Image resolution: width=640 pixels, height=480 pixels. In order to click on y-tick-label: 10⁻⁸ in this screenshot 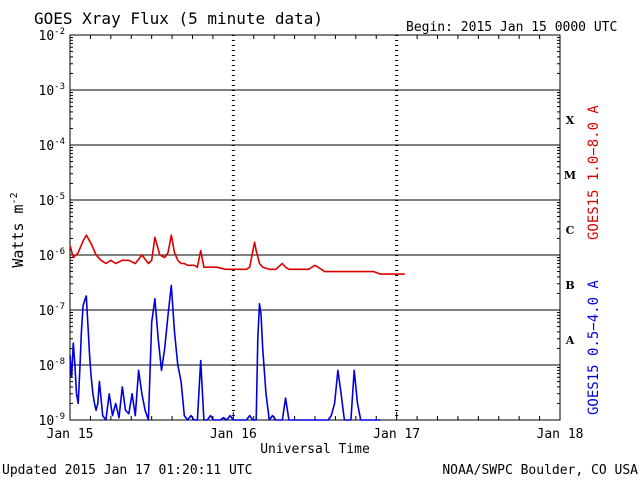, I will do `click(52, 365)`.